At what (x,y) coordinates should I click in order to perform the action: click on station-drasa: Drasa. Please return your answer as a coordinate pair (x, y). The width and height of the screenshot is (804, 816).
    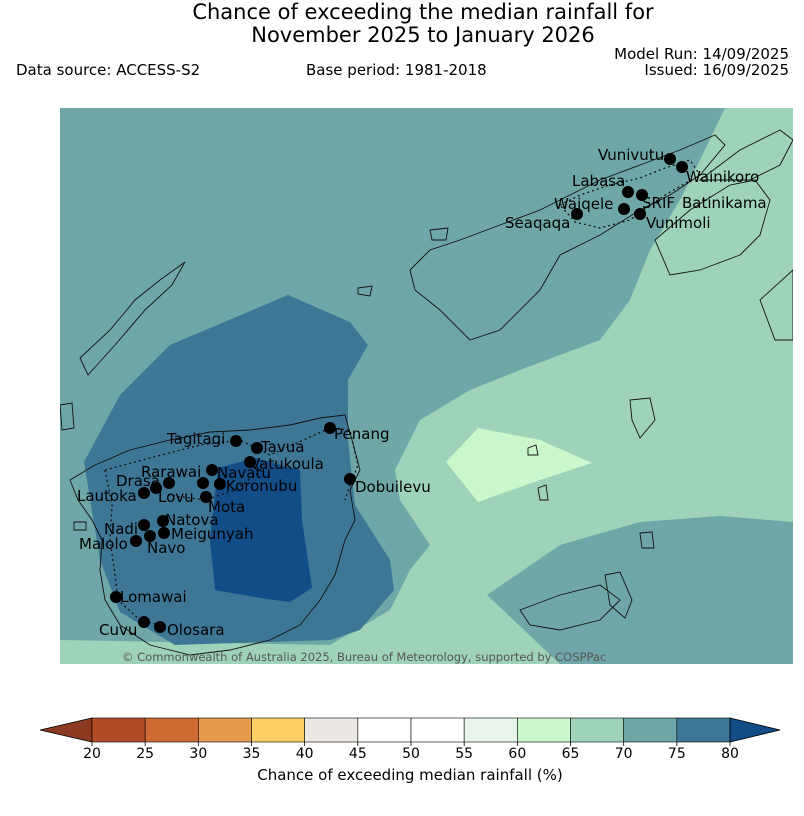
    Looking at the image, I should click on (145, 481).